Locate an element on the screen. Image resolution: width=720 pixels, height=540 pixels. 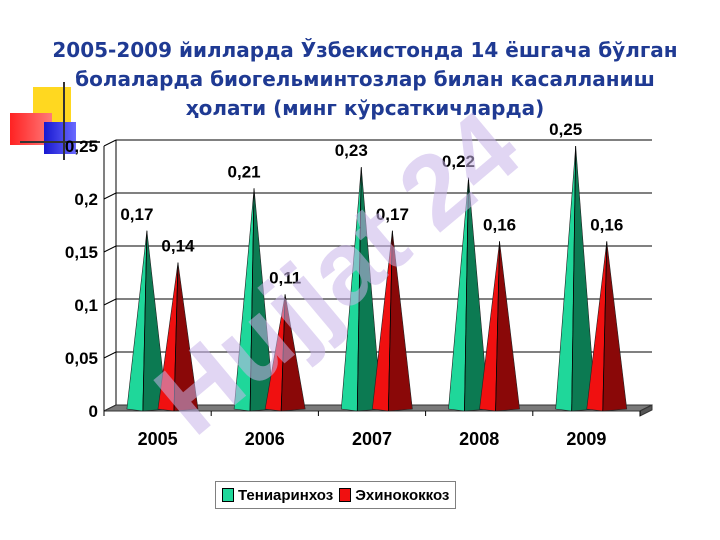
data-label: 0,22 is located at coordinates (458, 161).